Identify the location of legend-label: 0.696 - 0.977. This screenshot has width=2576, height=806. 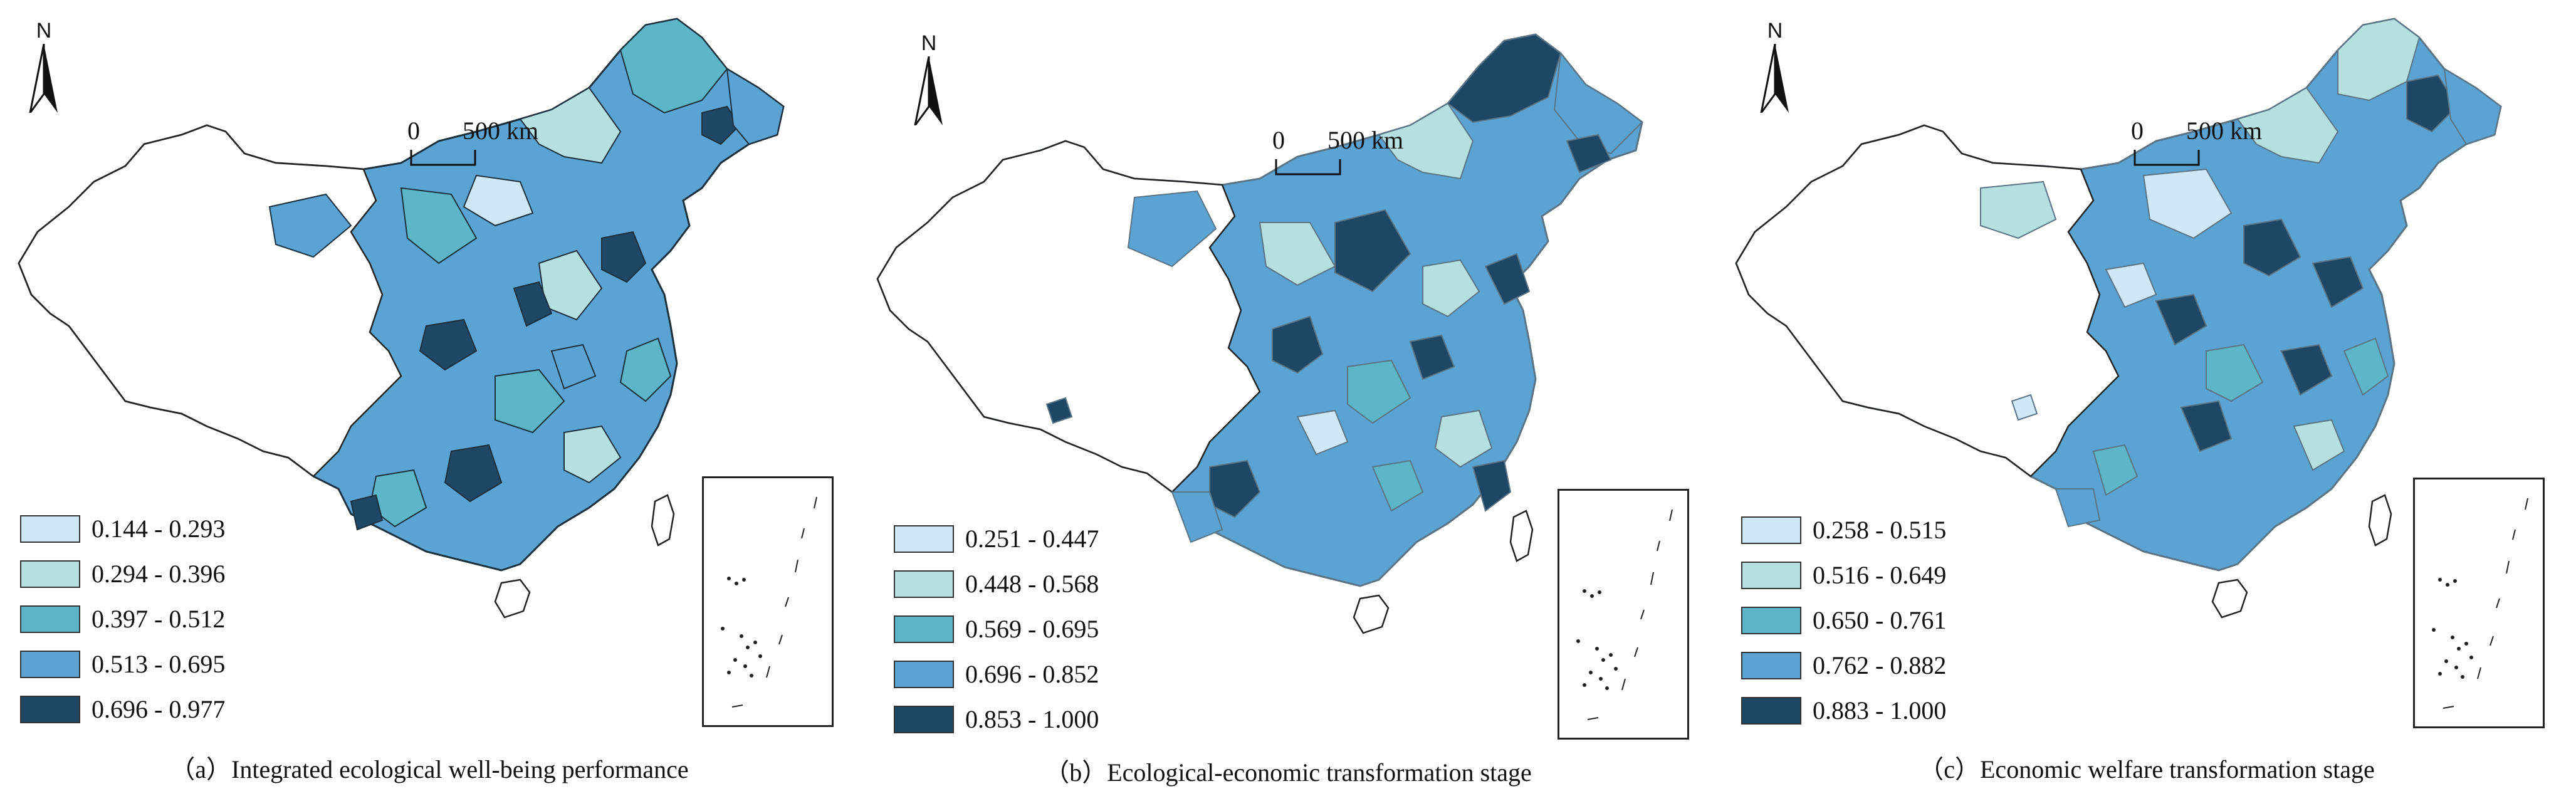
(159, 709).